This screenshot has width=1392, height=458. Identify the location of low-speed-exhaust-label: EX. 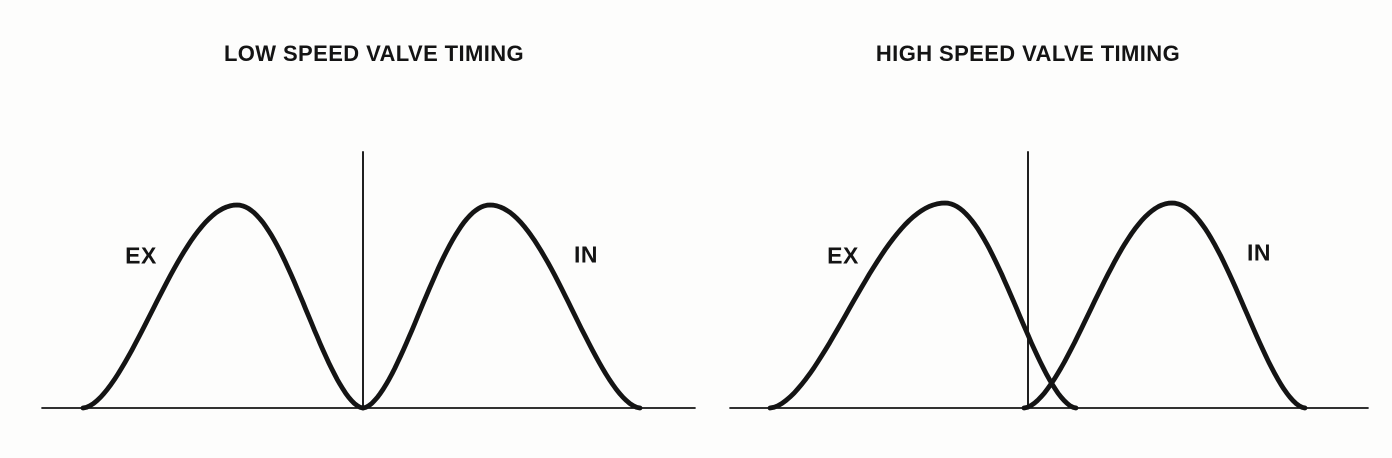
(141, 255).